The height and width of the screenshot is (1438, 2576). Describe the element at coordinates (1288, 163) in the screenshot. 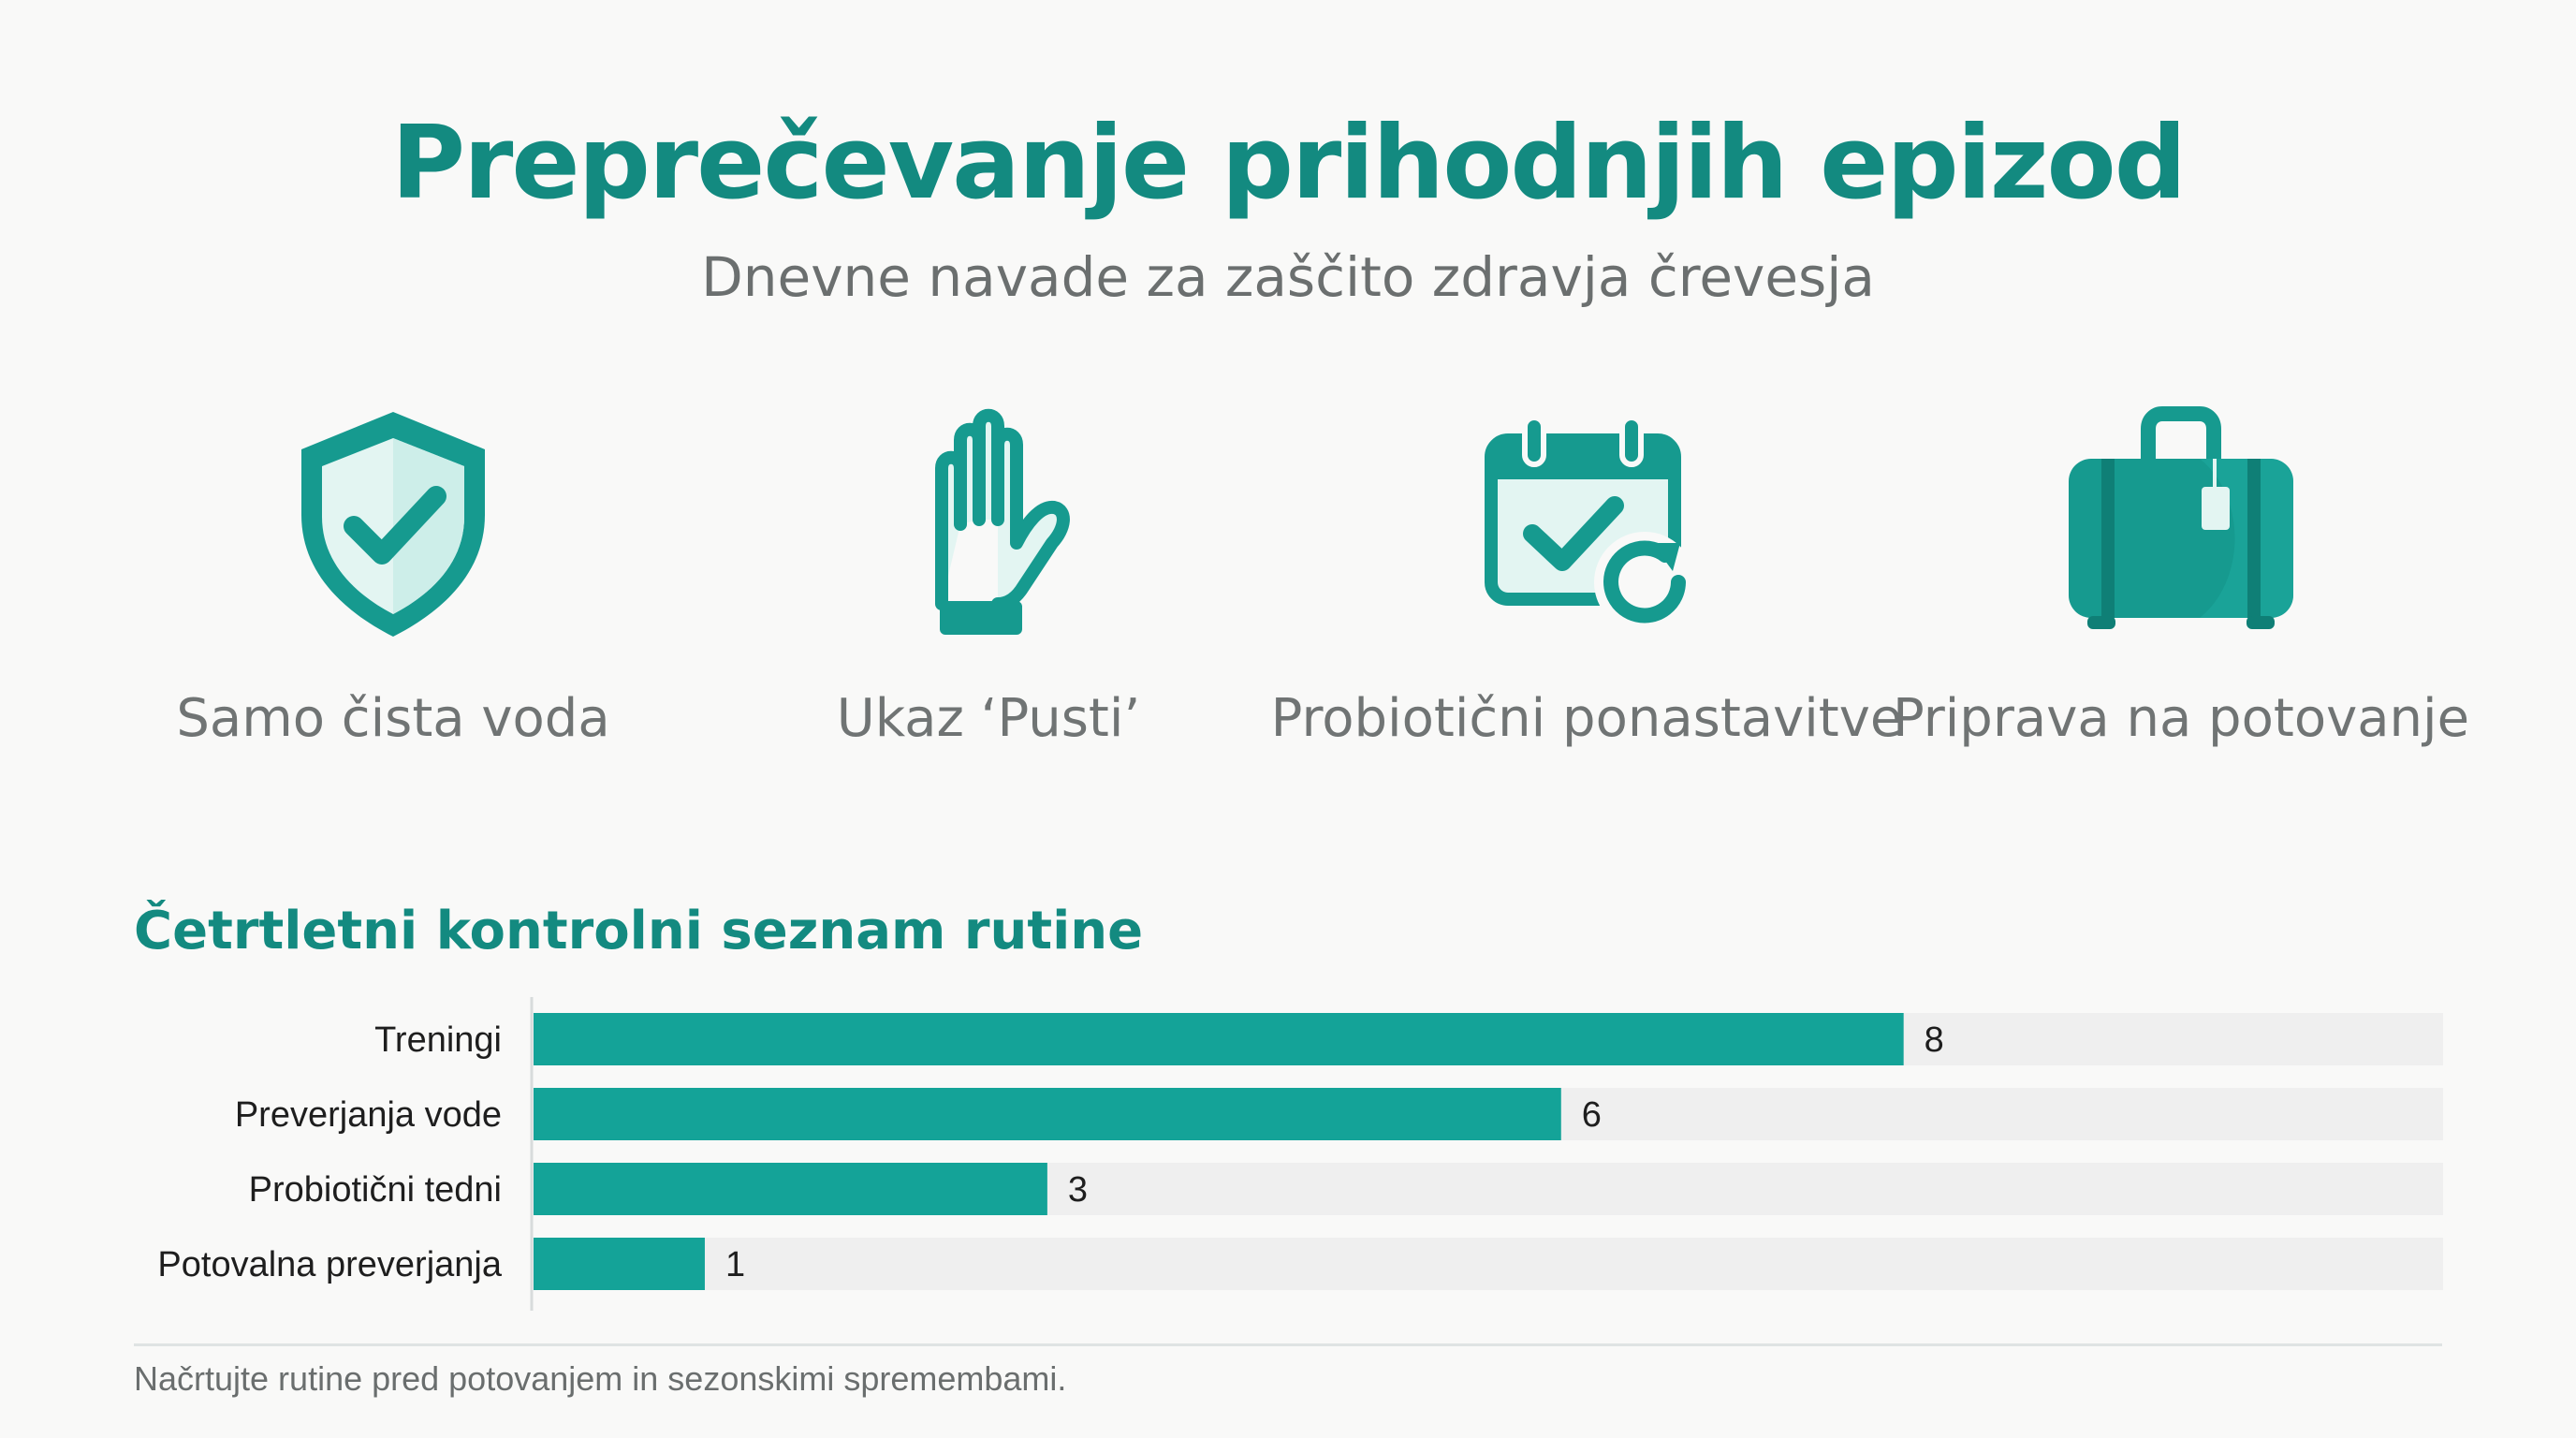

I see `page-title: Preprečevanje prihodnjih epizod` at that location.